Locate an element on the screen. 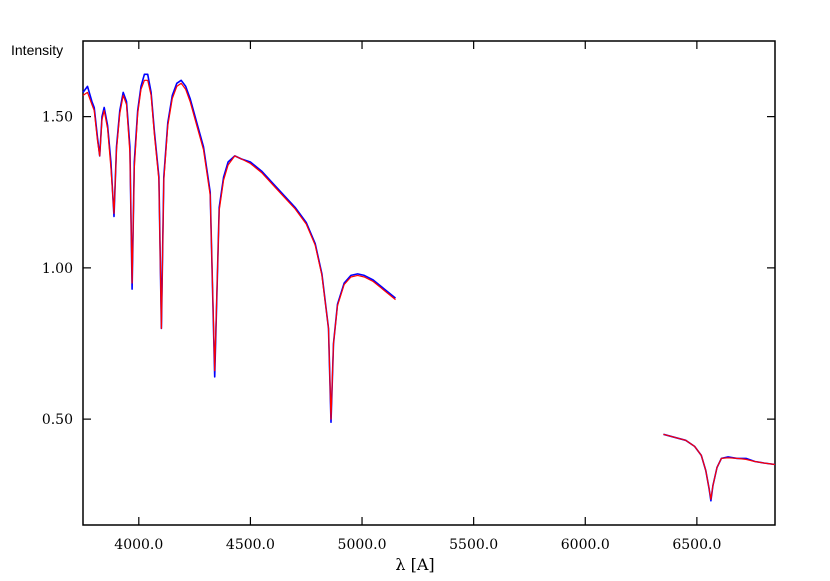 This screenshot has width=830, height=581. x-tick-label: 6000.0 is located at coordinates (585, 545).